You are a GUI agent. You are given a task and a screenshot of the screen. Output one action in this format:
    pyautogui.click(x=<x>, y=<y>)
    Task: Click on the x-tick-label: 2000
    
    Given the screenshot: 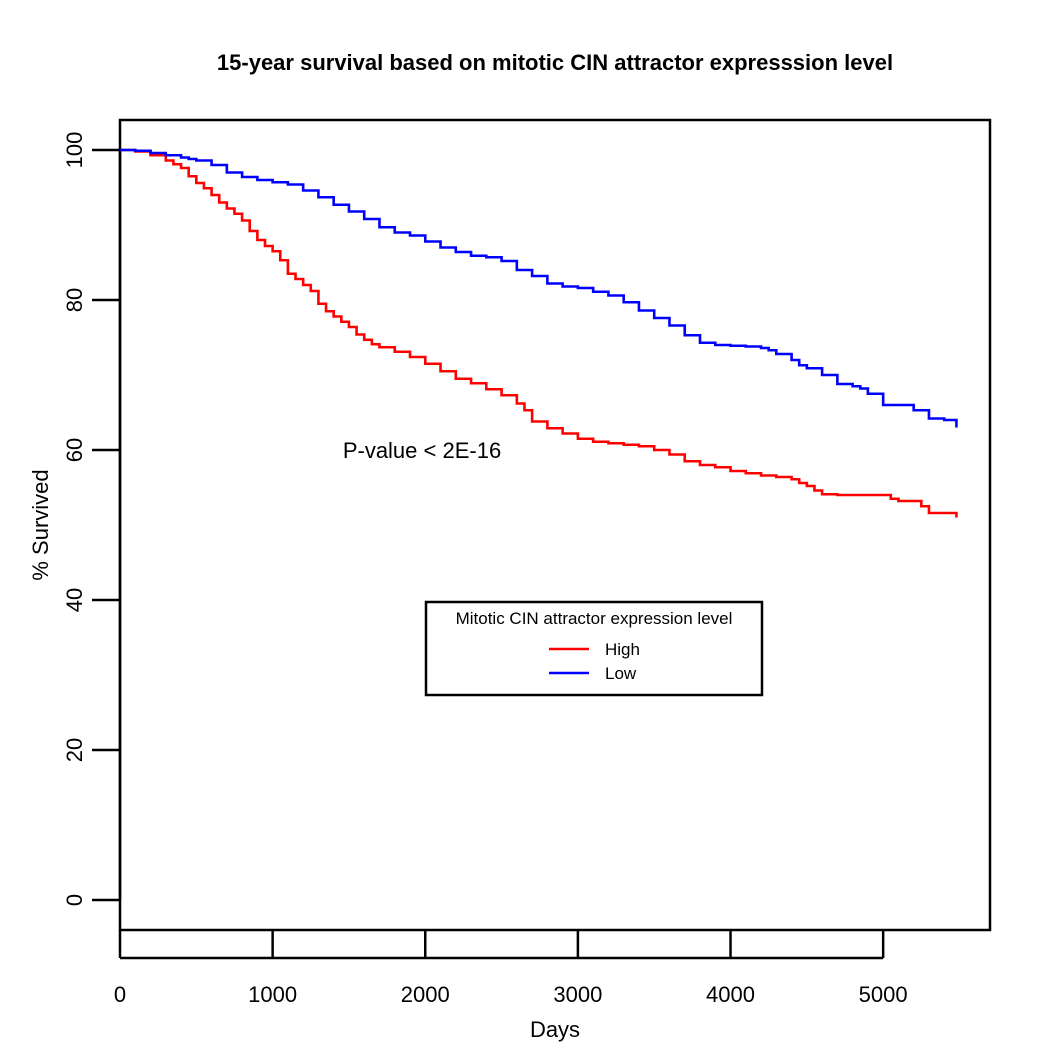 What is the action you would take?
    pyautogui.click(x=425, y=994)
    